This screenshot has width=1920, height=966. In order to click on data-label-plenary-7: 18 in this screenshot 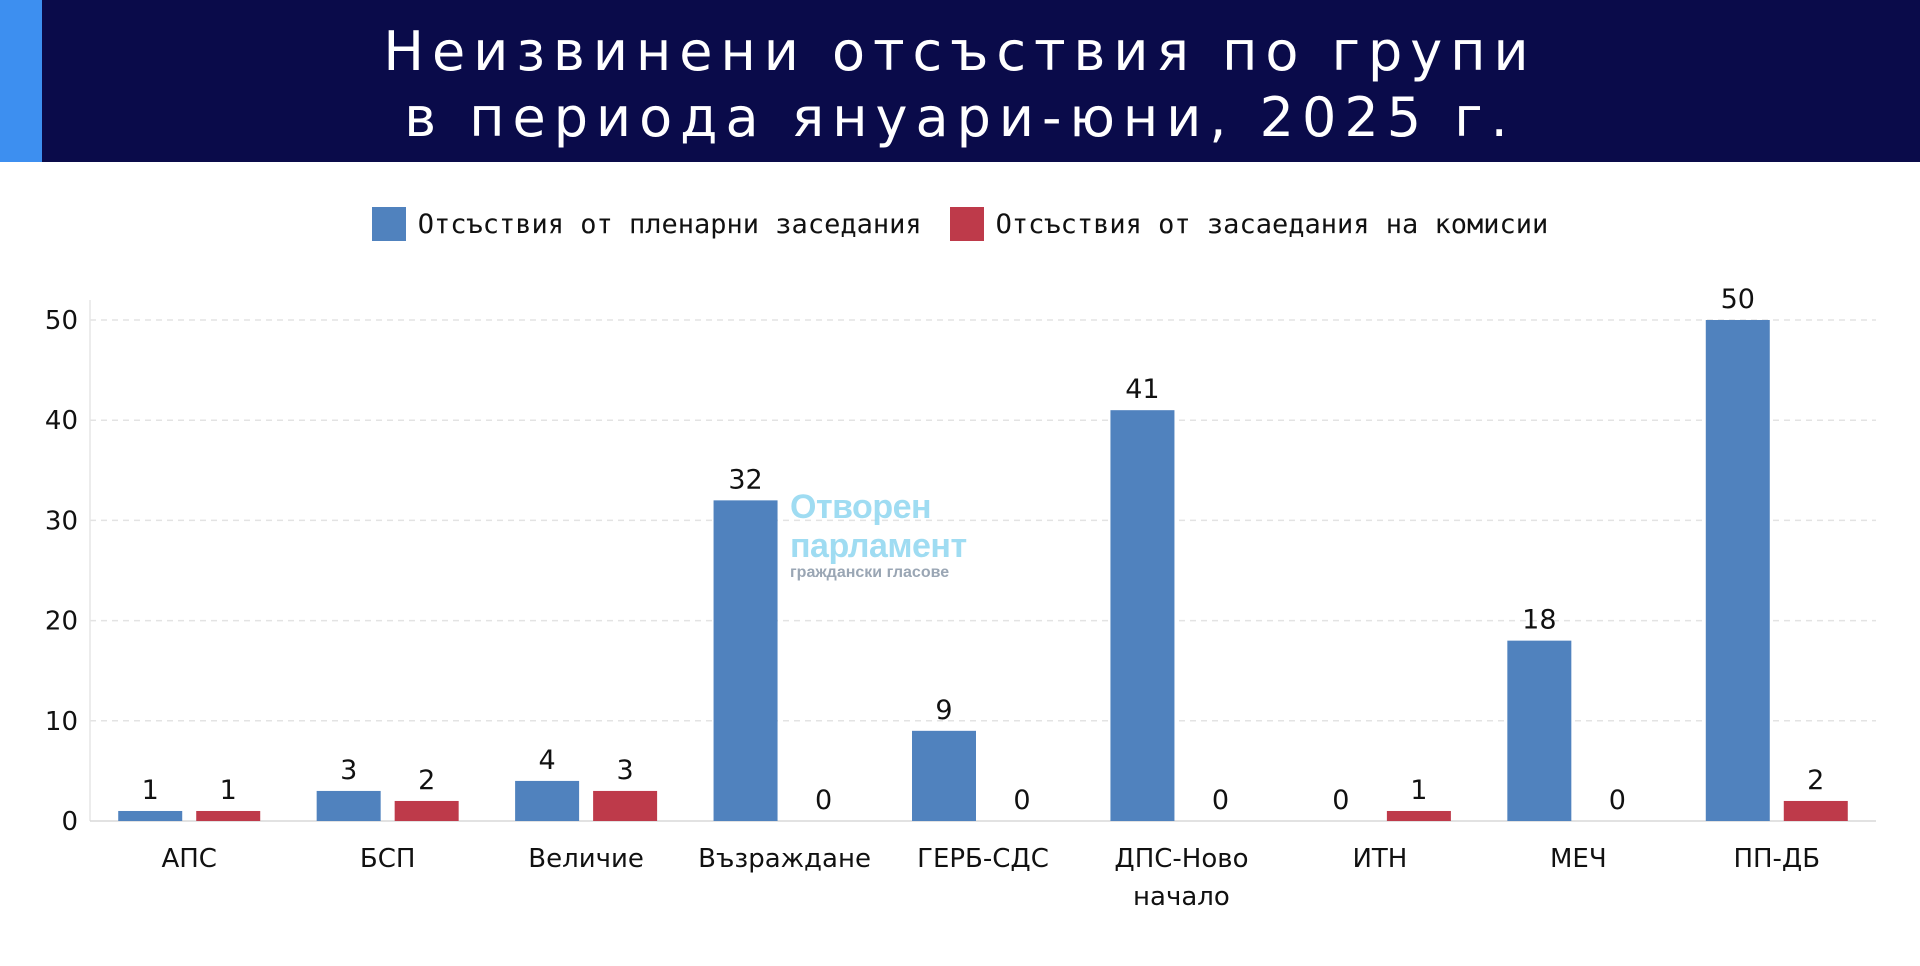, I will do `click(1539, 620)`.